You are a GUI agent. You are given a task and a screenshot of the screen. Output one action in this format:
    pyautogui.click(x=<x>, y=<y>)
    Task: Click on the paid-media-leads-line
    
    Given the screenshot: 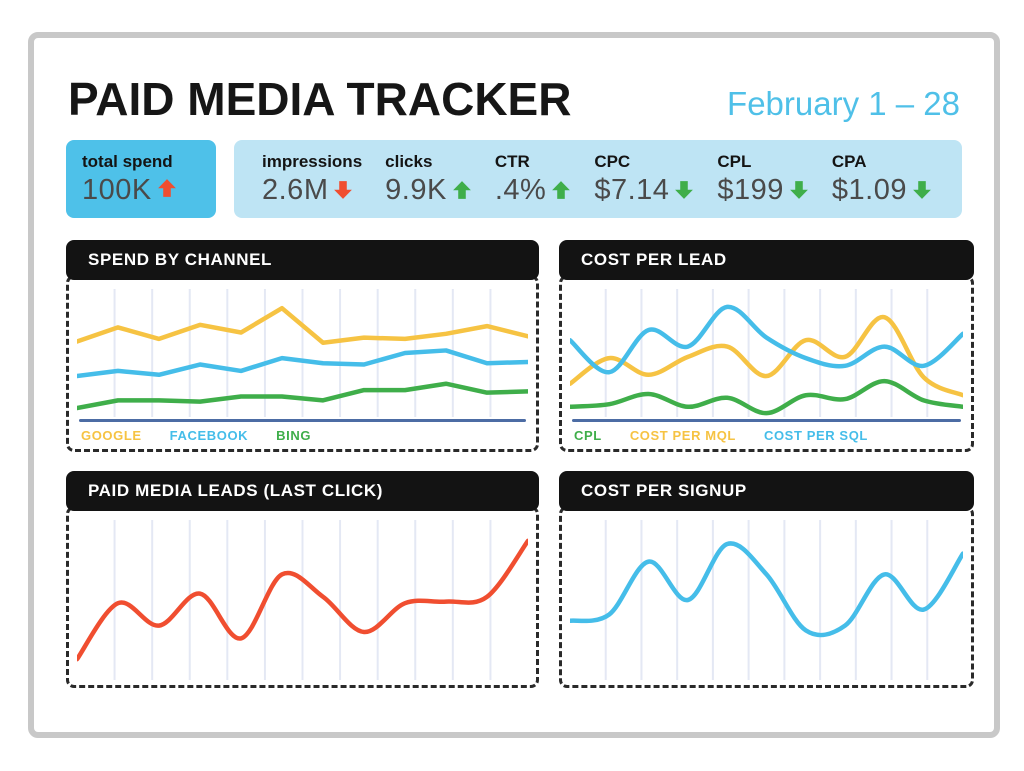 What is the action you would take?
    pyautogui.click(x=302, y=600)
    